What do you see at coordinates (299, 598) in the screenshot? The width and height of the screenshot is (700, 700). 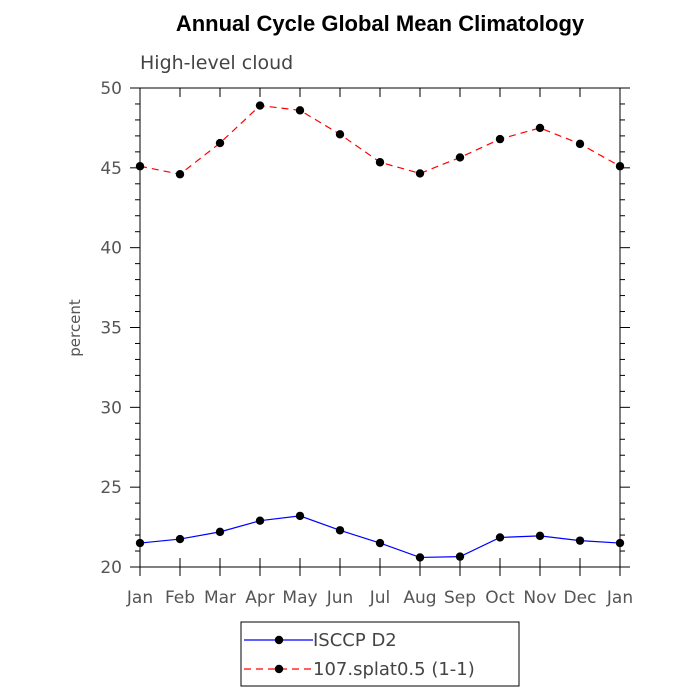 I see `x-tick-label: May` at bounding box center [299, 598].